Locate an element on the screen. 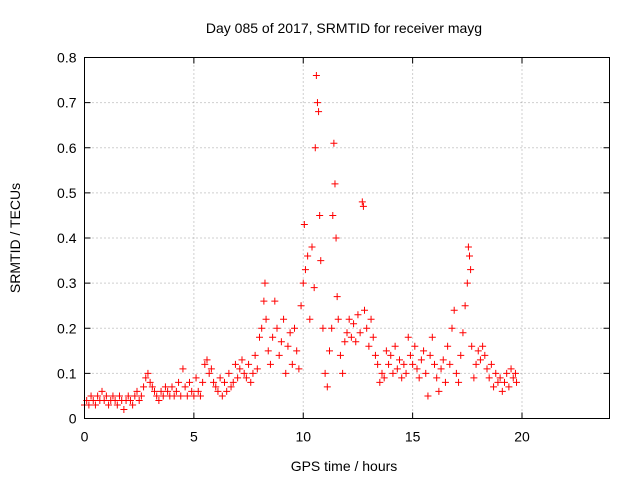  y-tick-label: 0.5 is located at coordinates (67, 193).